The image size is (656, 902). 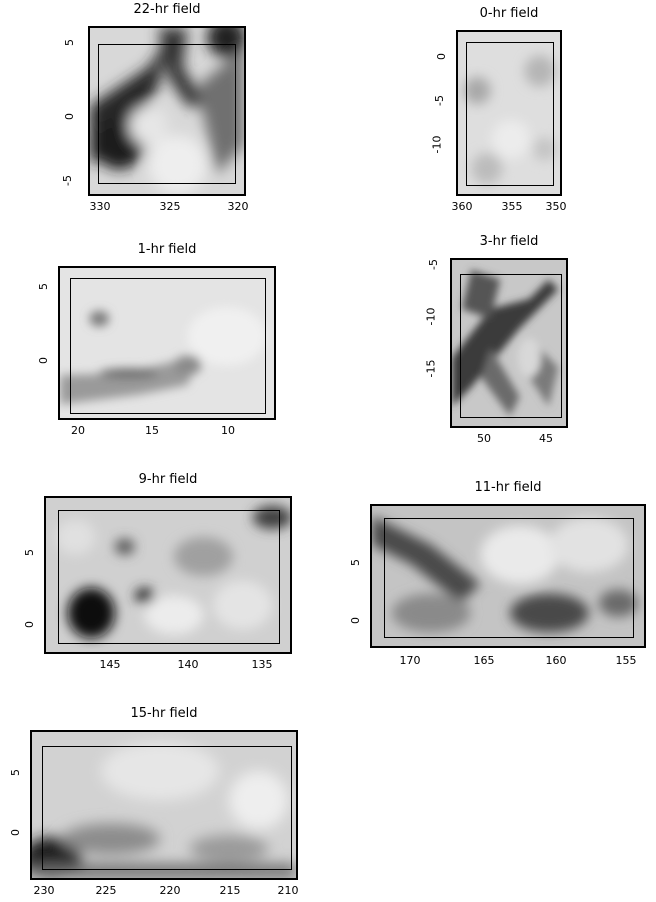 I want to click on panel-22hr: 22-hr field 330 325 320 5 0 -5, so click(x=155, y=107).